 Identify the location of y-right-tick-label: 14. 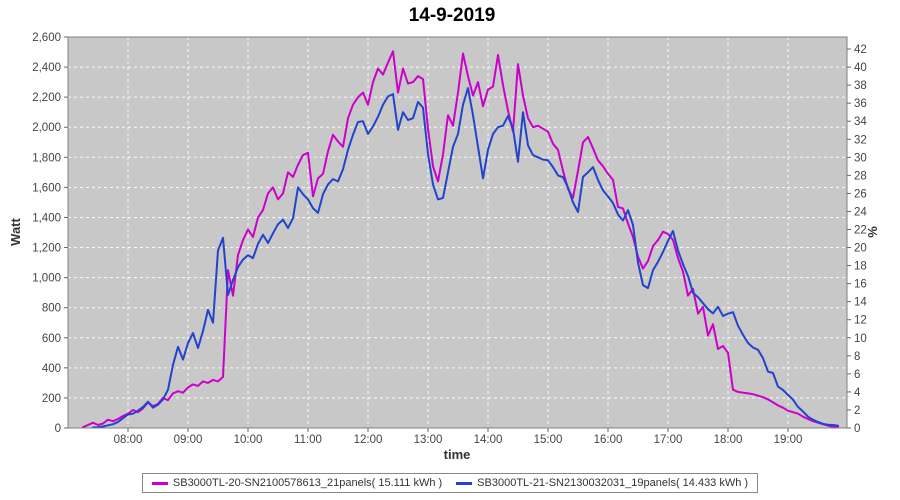
(860, 303).